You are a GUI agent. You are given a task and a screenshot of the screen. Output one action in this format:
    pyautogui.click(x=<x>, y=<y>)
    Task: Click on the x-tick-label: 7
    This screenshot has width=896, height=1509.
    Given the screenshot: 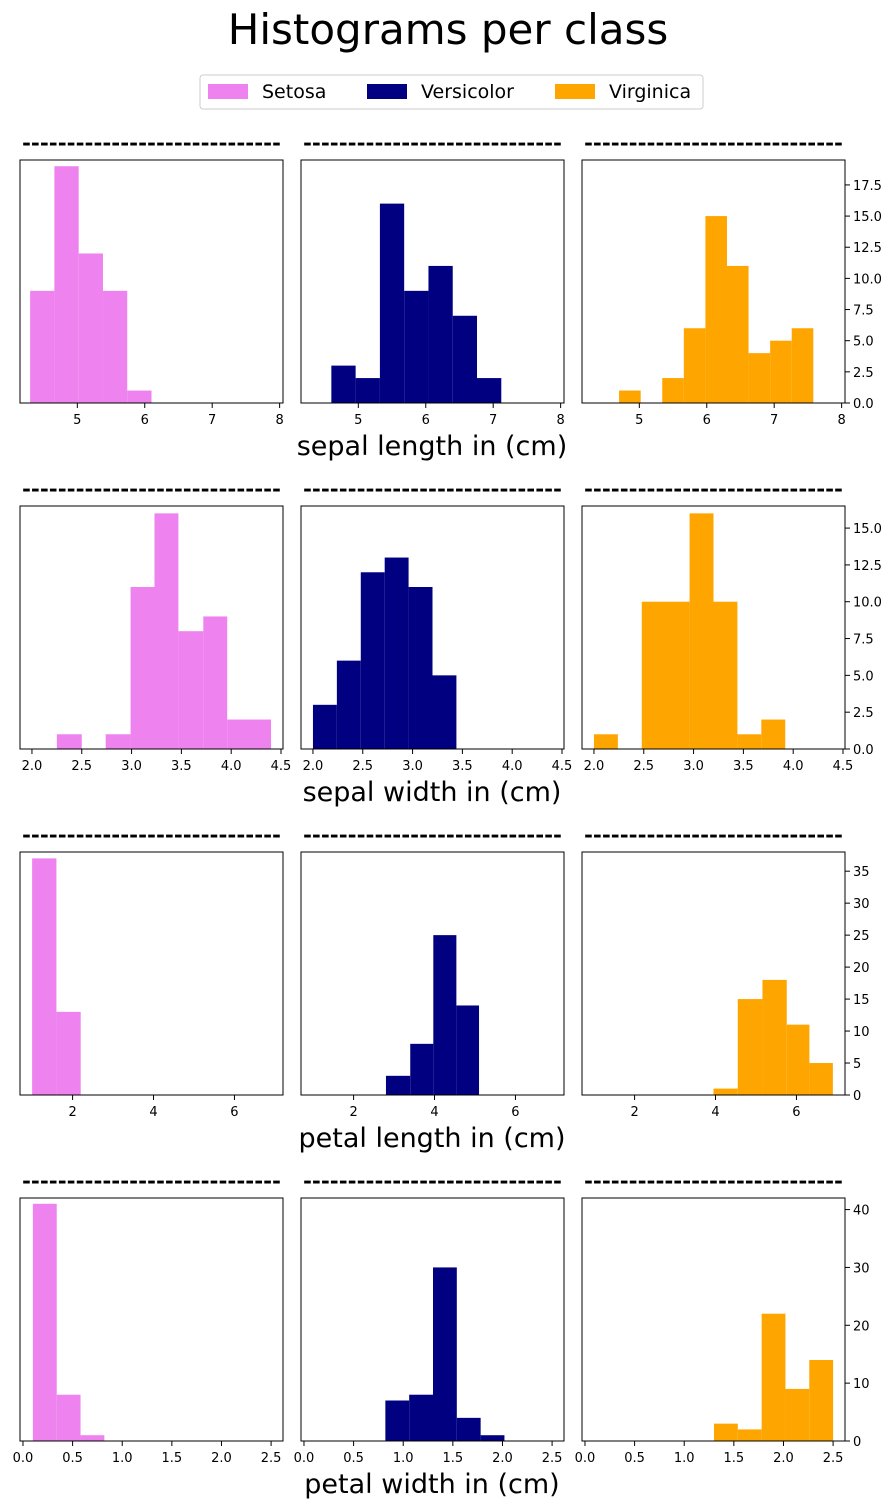 What is the action you would take?
    pyautogui.click(x=493, y=420)
    